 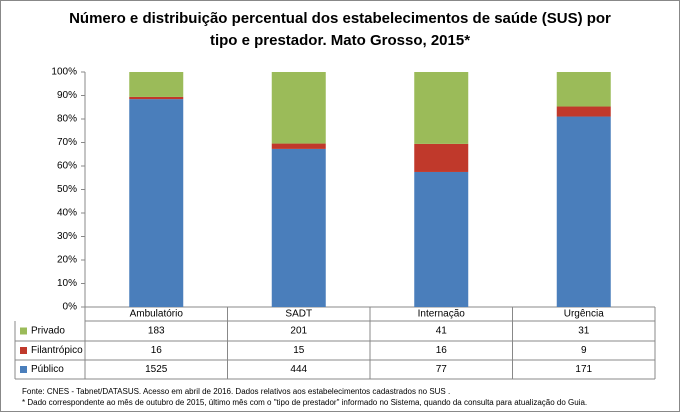 I want to click on legend-label: Privado, so click(x=48, y=331).